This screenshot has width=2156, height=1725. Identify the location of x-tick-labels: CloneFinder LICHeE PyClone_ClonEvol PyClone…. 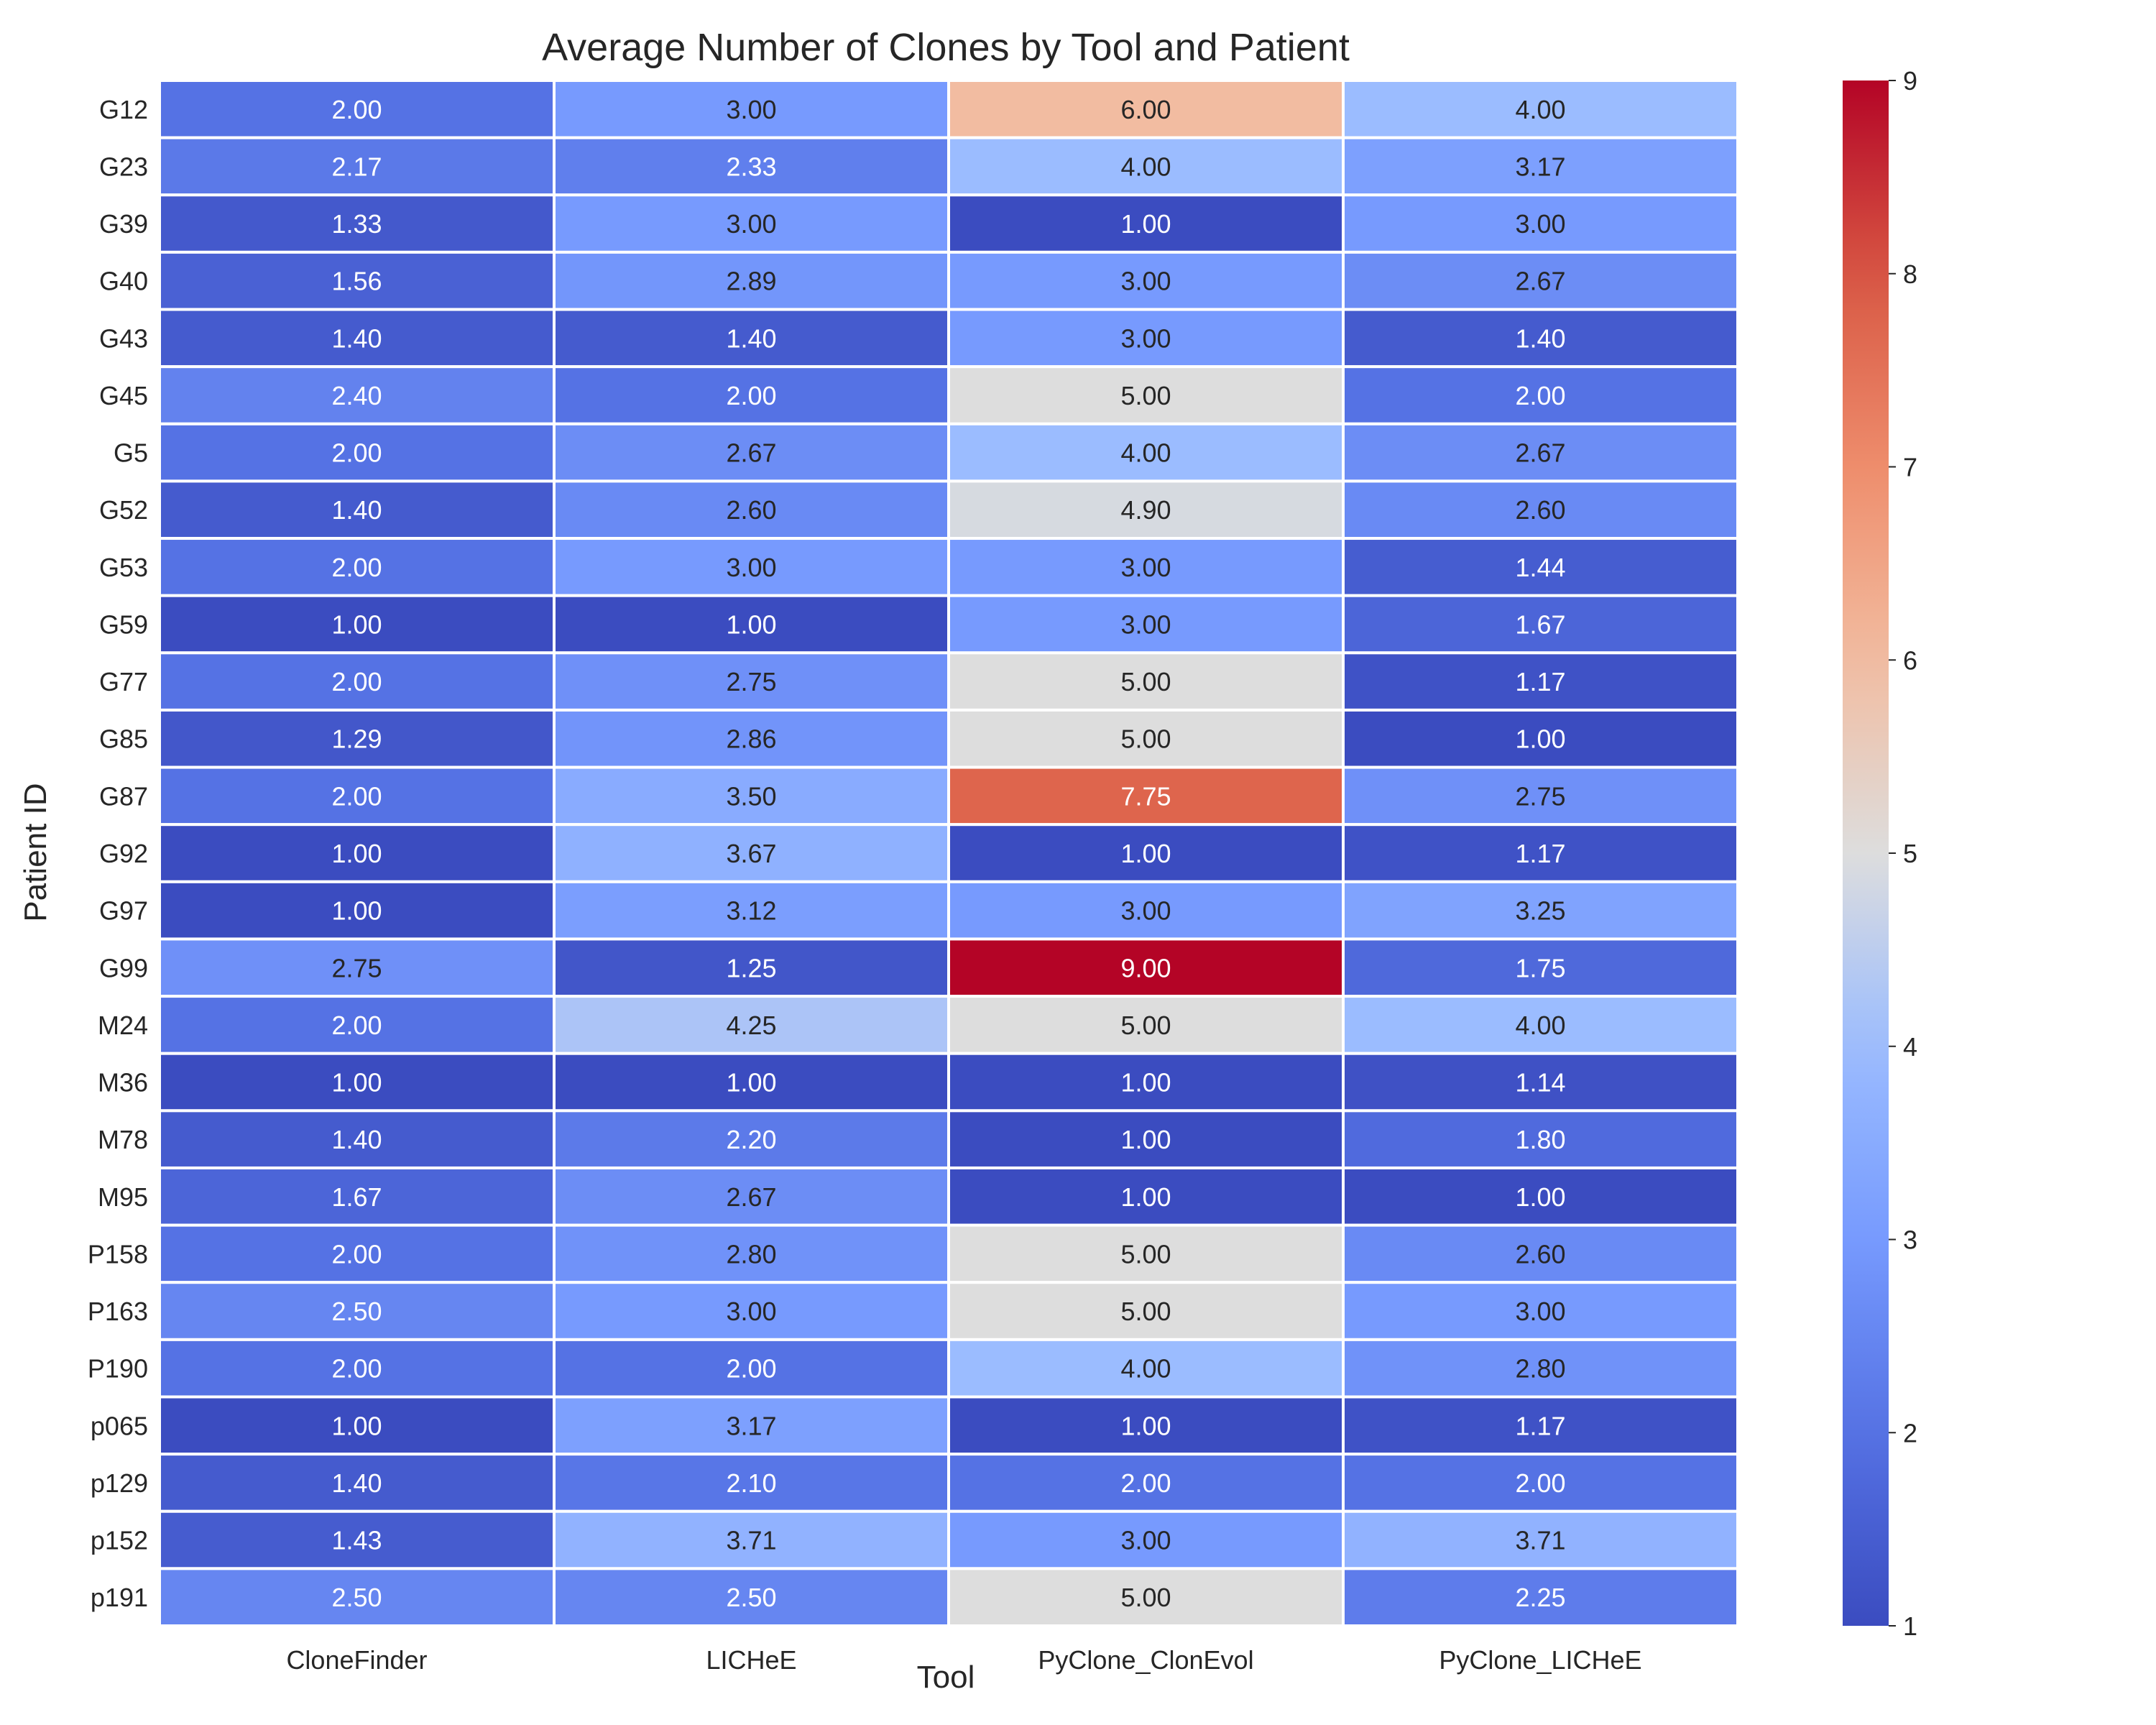
(964, 1660).